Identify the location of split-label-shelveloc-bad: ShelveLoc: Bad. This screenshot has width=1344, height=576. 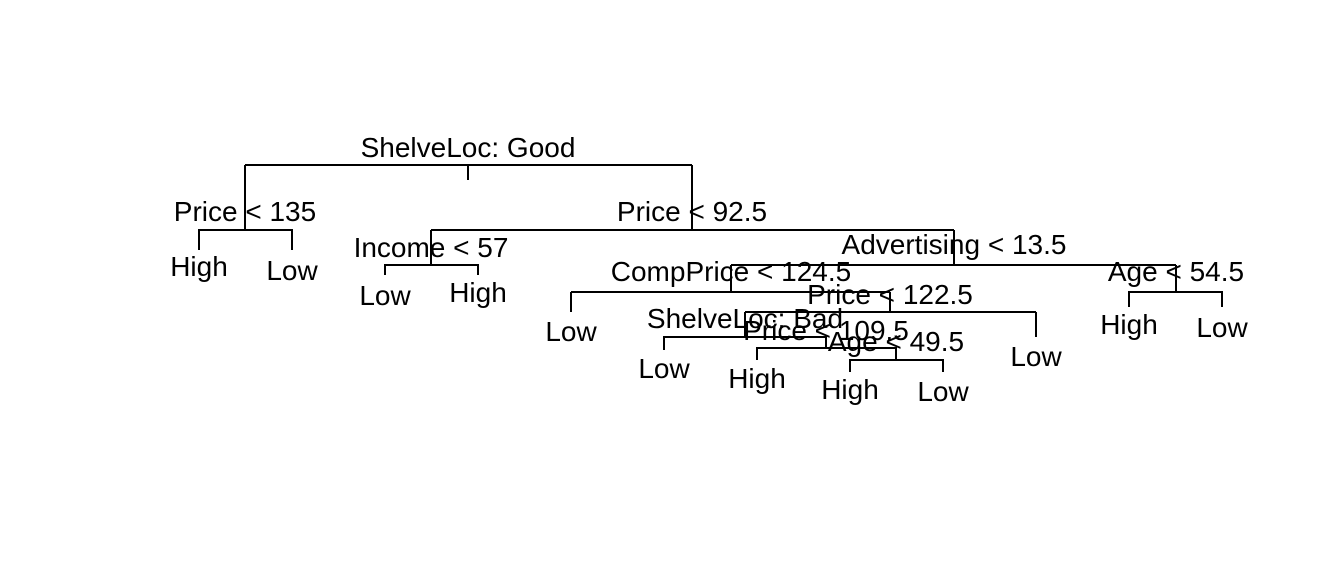
(745, 318).